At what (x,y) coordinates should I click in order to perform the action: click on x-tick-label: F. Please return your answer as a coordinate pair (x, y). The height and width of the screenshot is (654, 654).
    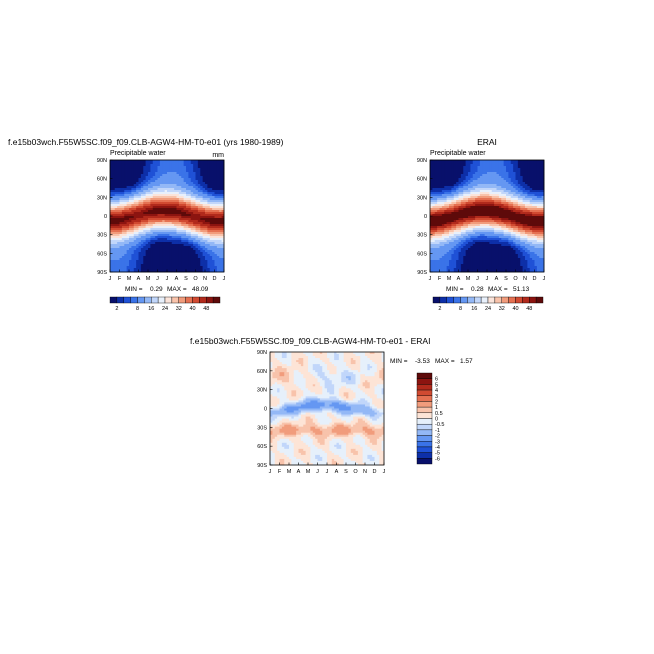
    Looking at the image, I should click on (120, 279).